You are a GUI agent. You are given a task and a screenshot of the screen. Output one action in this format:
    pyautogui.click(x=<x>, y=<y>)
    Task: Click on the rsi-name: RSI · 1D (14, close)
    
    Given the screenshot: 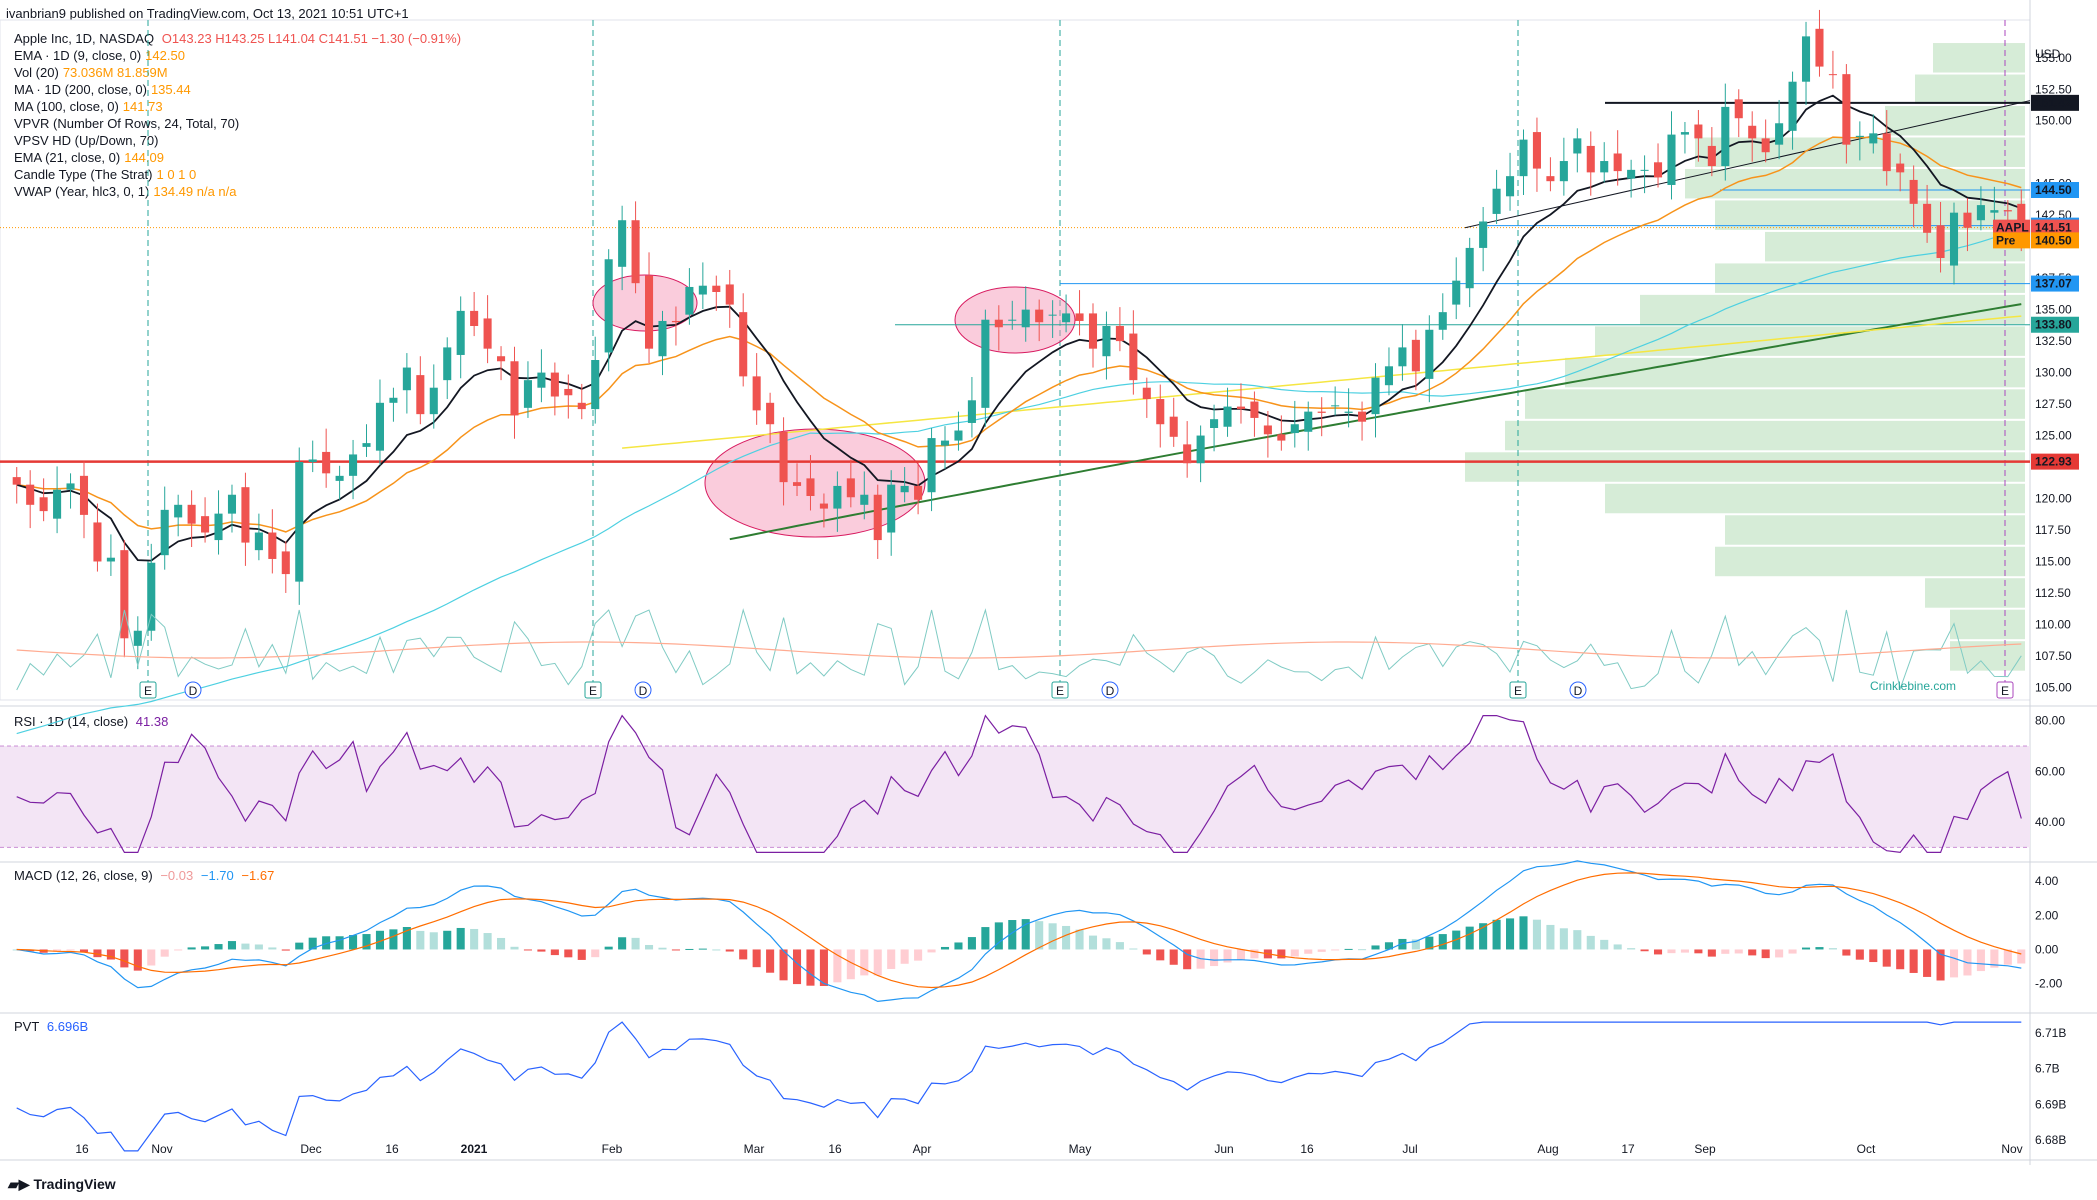 What is the action you would take?
    pyautogui.click(x=71, y=721)
    